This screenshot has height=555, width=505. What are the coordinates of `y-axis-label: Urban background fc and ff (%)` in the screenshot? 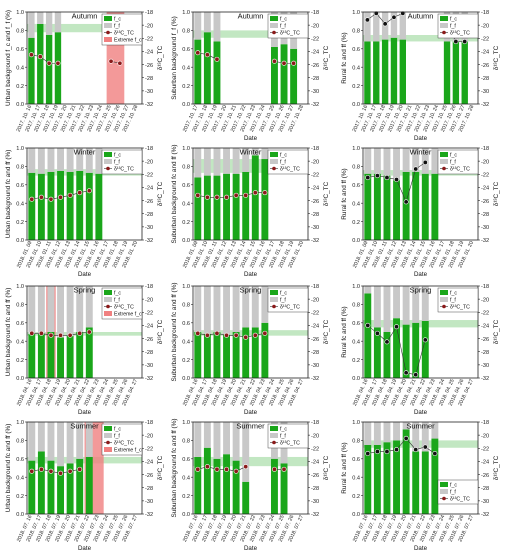 It's located at (8, 194).